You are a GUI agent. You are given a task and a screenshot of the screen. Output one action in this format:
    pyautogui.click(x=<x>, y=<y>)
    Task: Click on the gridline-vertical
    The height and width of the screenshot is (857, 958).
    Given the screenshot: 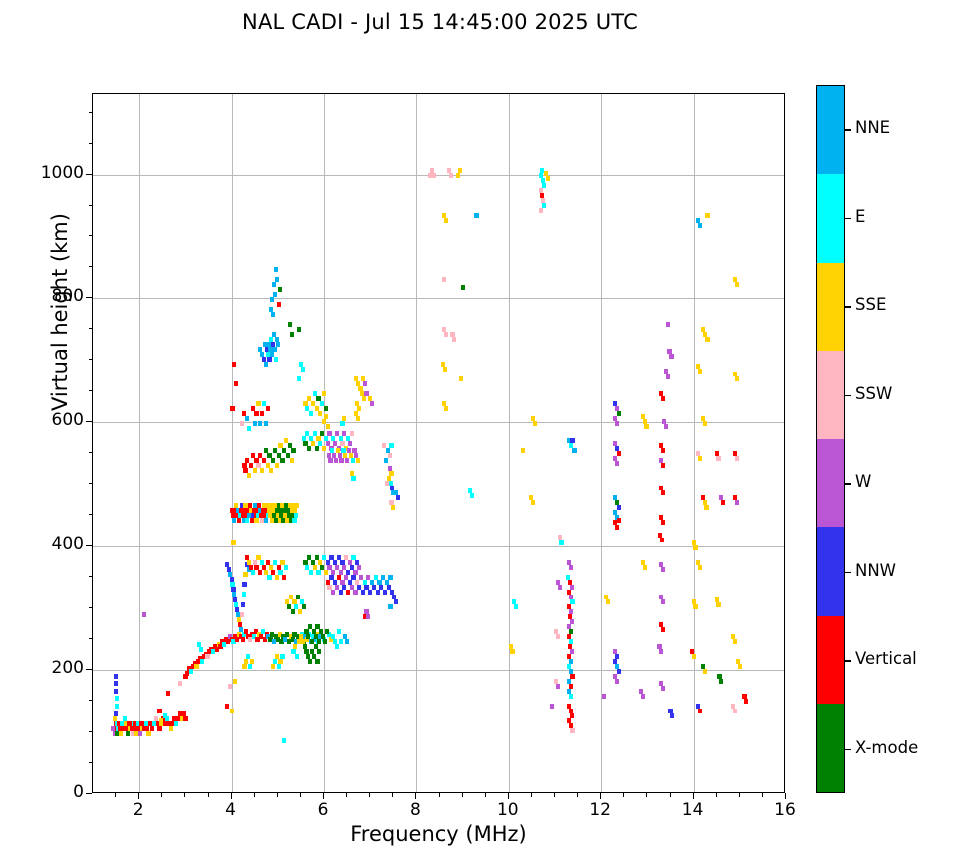 What is the action you would take?
    pyautogui.click(x=694, y=443)
    